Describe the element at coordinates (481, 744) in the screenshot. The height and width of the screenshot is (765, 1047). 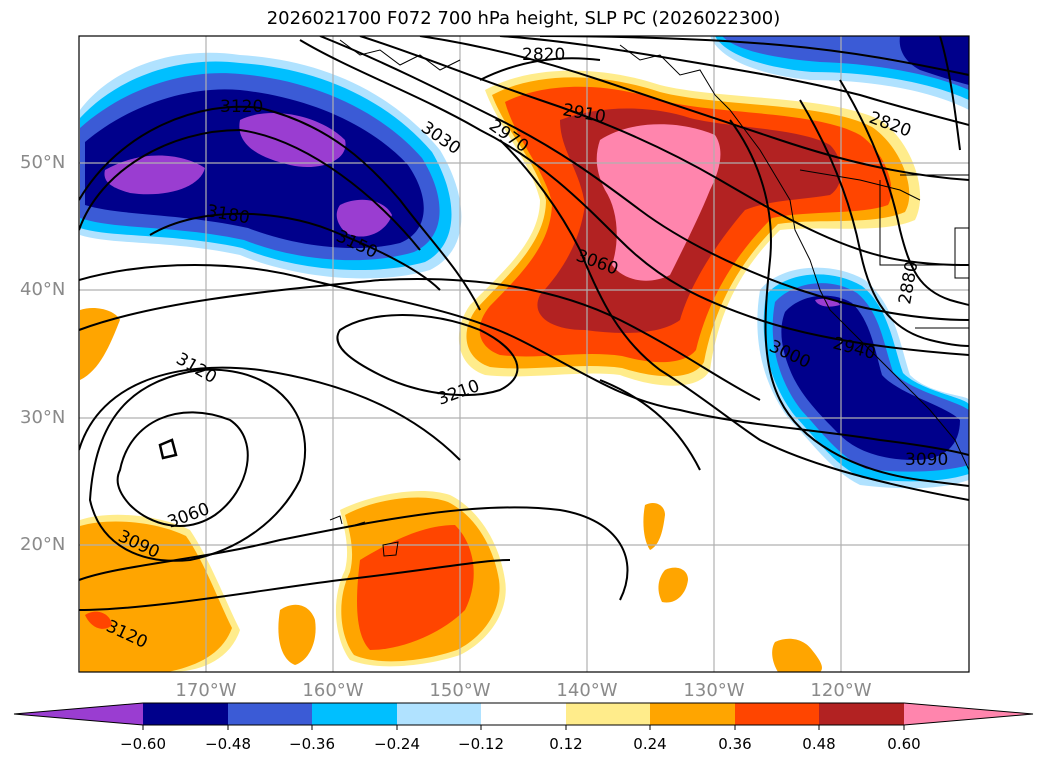
I see `colorbar-tick-label: −0.12` at that location.